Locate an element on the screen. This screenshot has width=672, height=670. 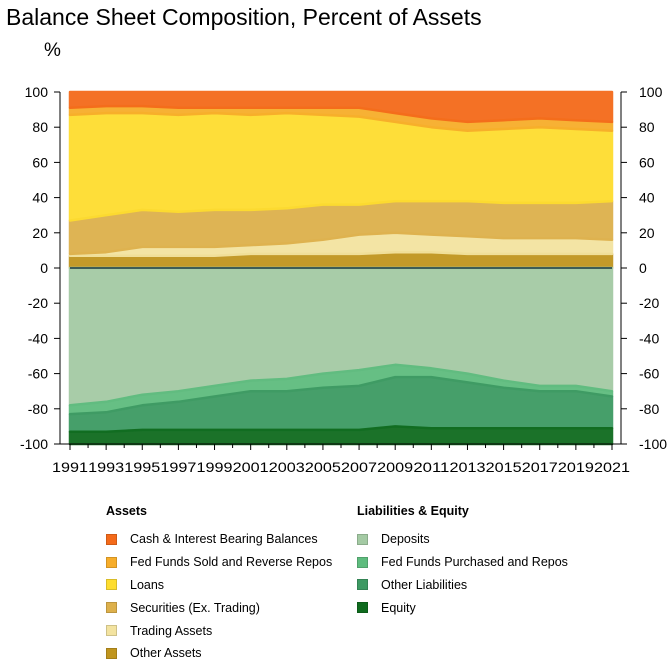
legend-label: Other Liabilities is located at coordinates (424, 584).